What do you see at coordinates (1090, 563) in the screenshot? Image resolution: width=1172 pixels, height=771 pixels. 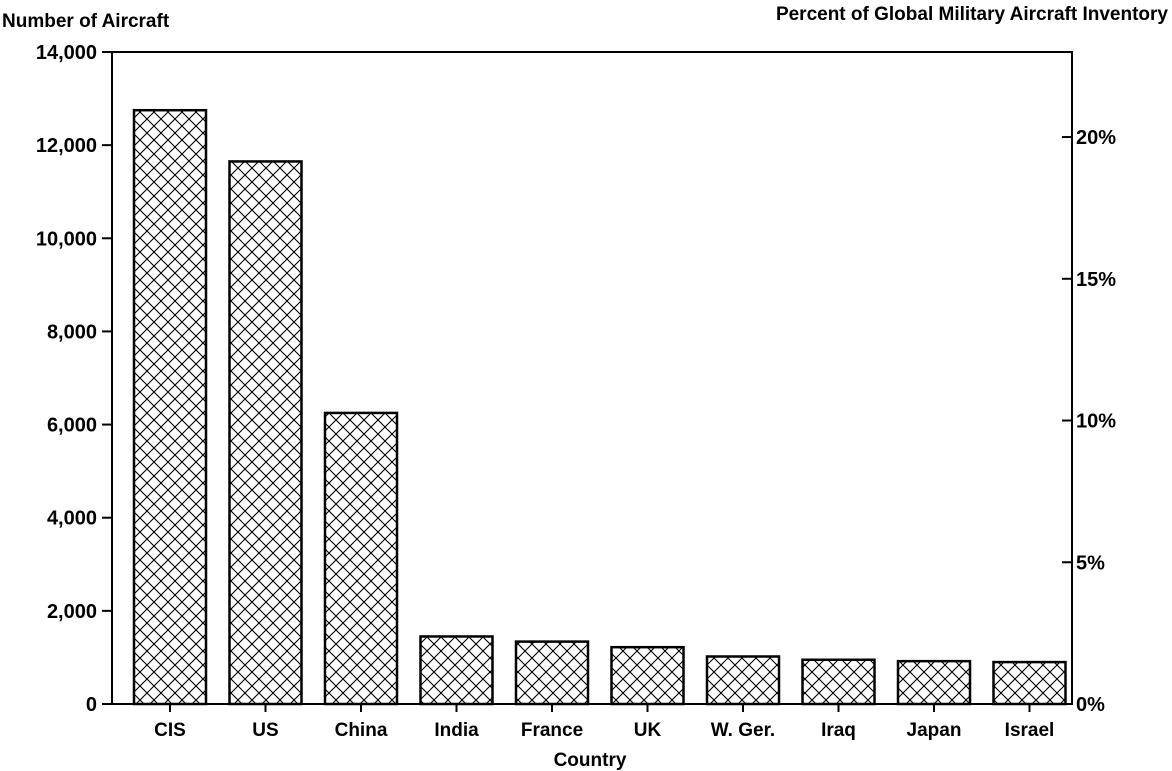 I see `right-tick-label: 5%` at bounding box center [1090, 563].